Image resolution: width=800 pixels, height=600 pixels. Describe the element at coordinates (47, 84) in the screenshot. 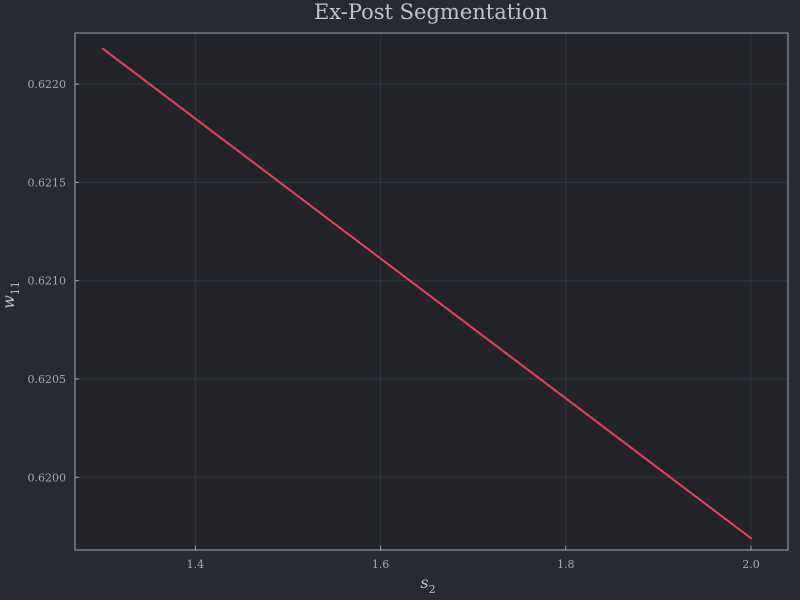

I see `y-tick-label: 0.6220` at that location.